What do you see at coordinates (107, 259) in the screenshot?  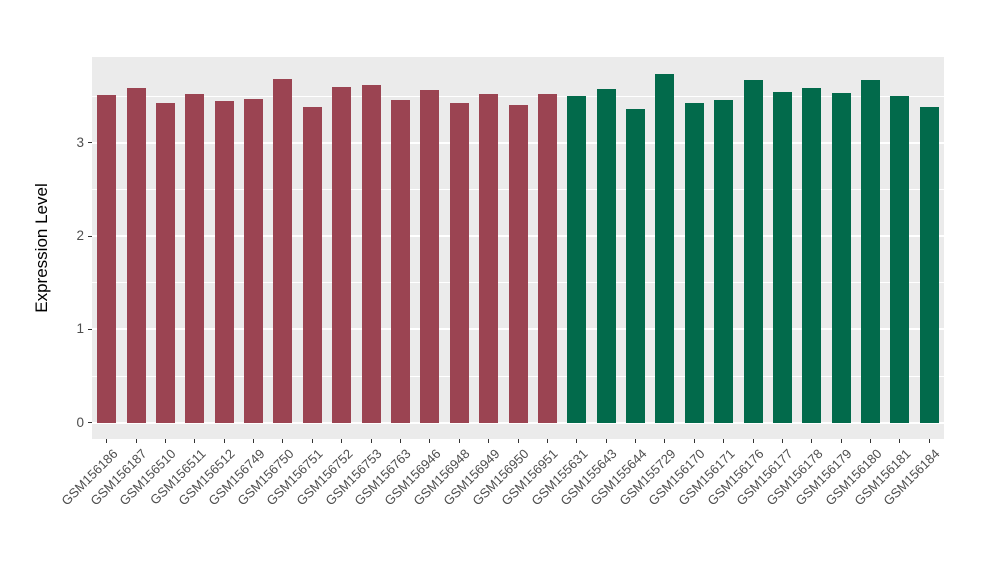 I see `bar-GSM156186` at bounding box center [107, 259].